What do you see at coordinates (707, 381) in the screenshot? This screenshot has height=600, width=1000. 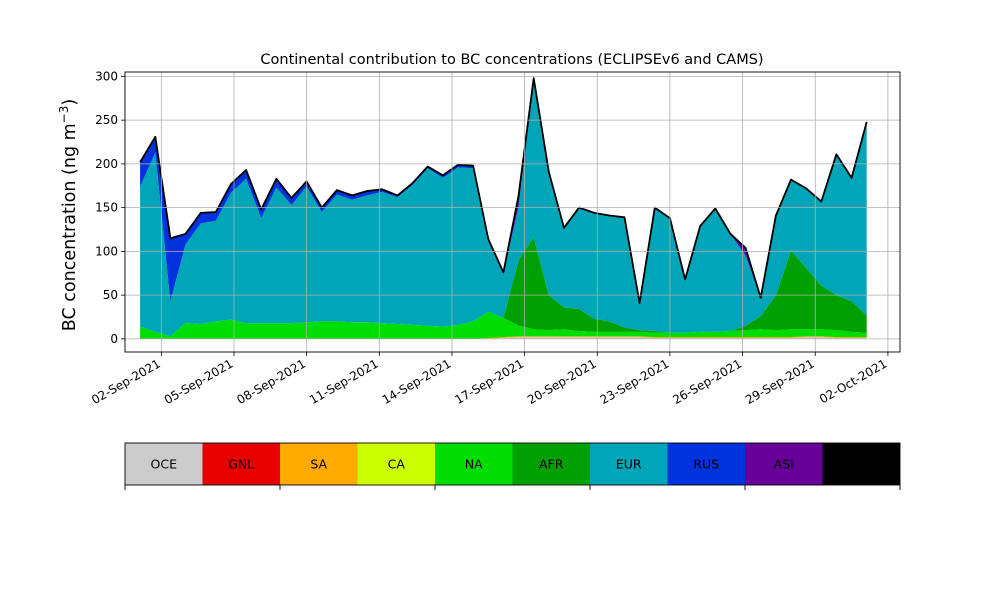 I see `x-tick-label: 26-Sep-2021` at bounding box center [707, 381].